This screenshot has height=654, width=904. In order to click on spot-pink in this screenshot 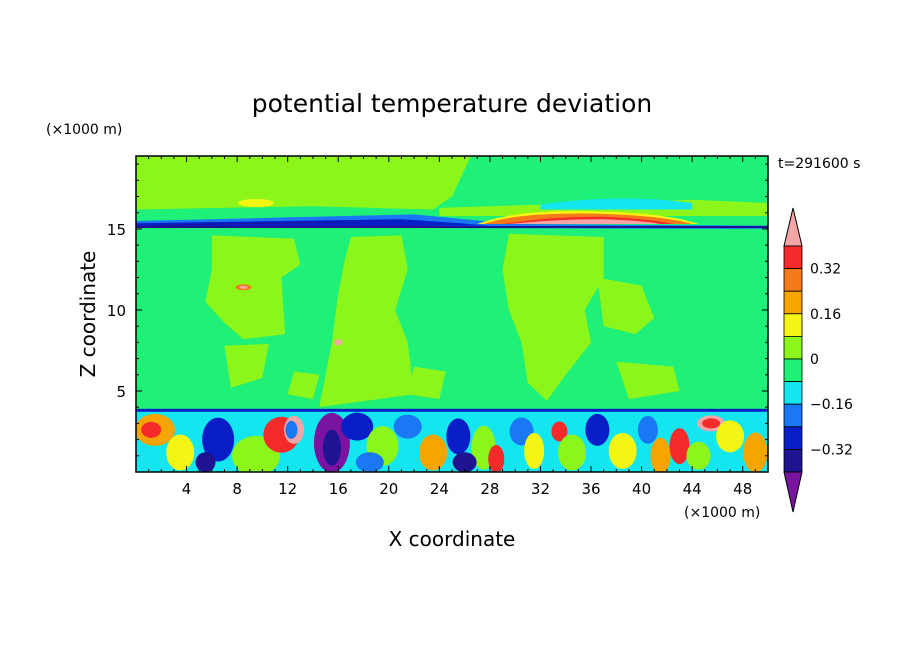, I will do `click(243, 287)`.